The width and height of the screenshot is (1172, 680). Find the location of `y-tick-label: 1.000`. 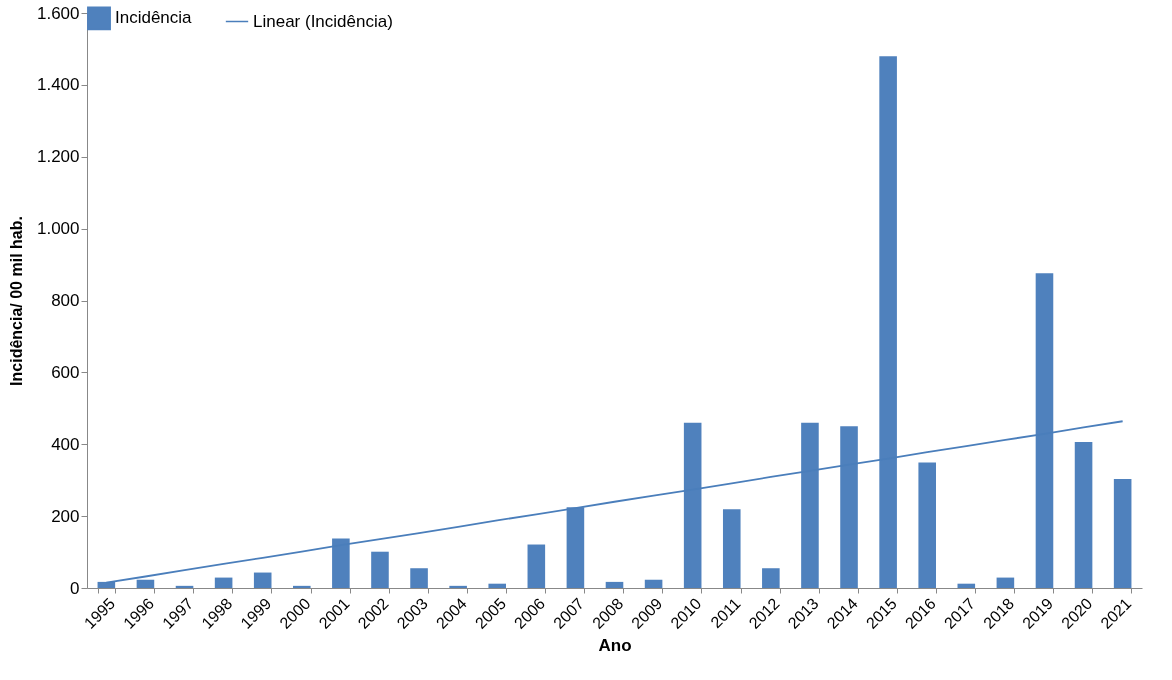

y-tick-label: 1.000 is located at coordinates (58, 229).